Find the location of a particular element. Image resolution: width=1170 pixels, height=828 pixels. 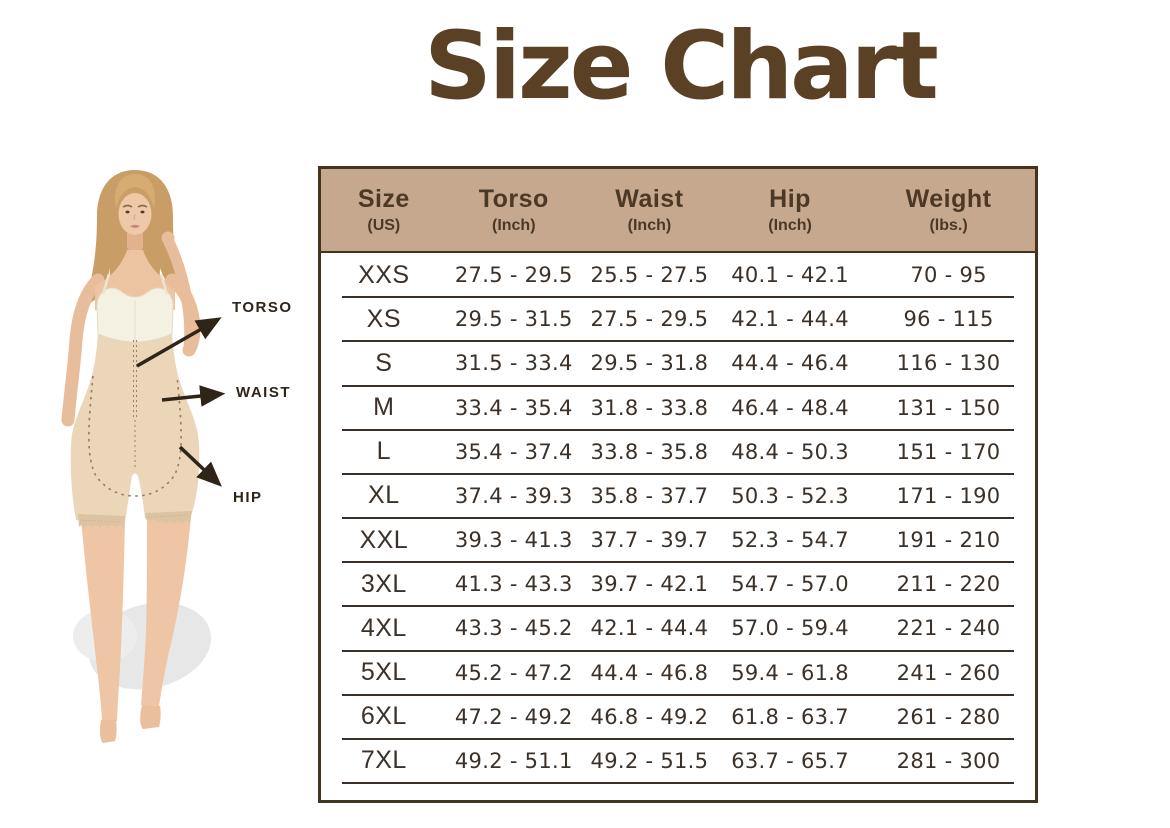

cell-torso: 45.2 - 47.2 is located at coordinates (513, 672).